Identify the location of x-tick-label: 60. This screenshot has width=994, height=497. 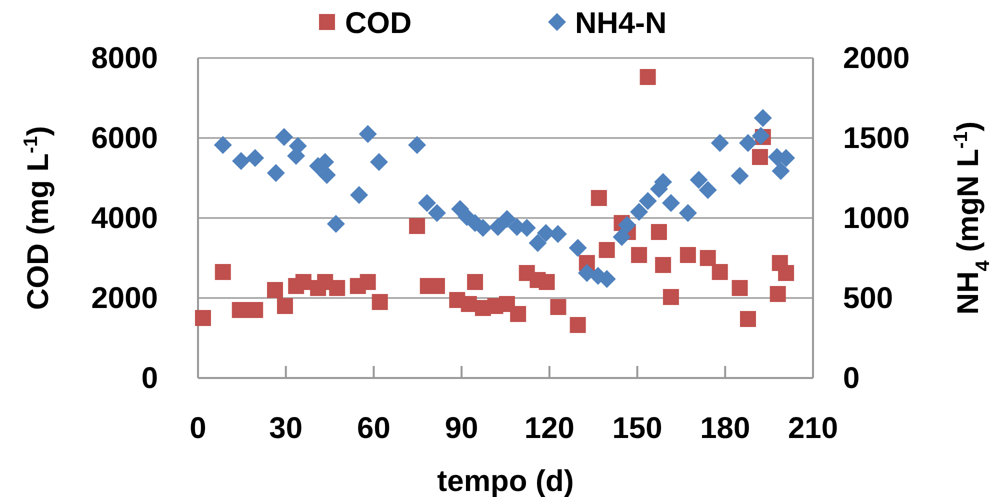
(373, 428).